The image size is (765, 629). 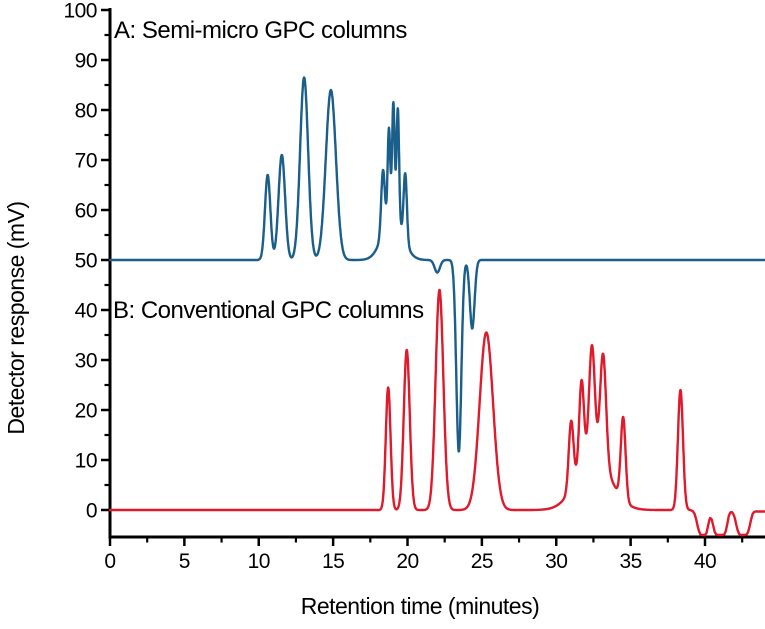 I want to click on y-tick-label: 80, so click(x=86, y=111).